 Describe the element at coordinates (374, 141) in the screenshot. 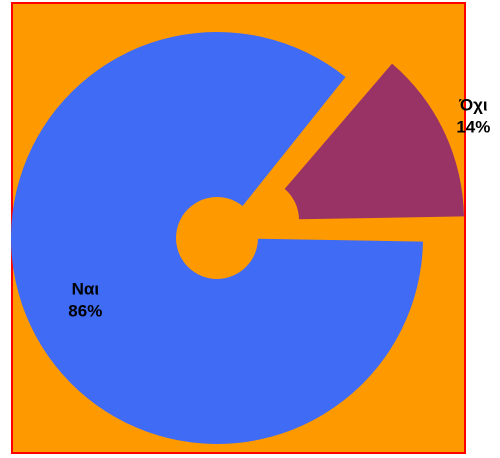

I see `pie-slice-no` at that location.